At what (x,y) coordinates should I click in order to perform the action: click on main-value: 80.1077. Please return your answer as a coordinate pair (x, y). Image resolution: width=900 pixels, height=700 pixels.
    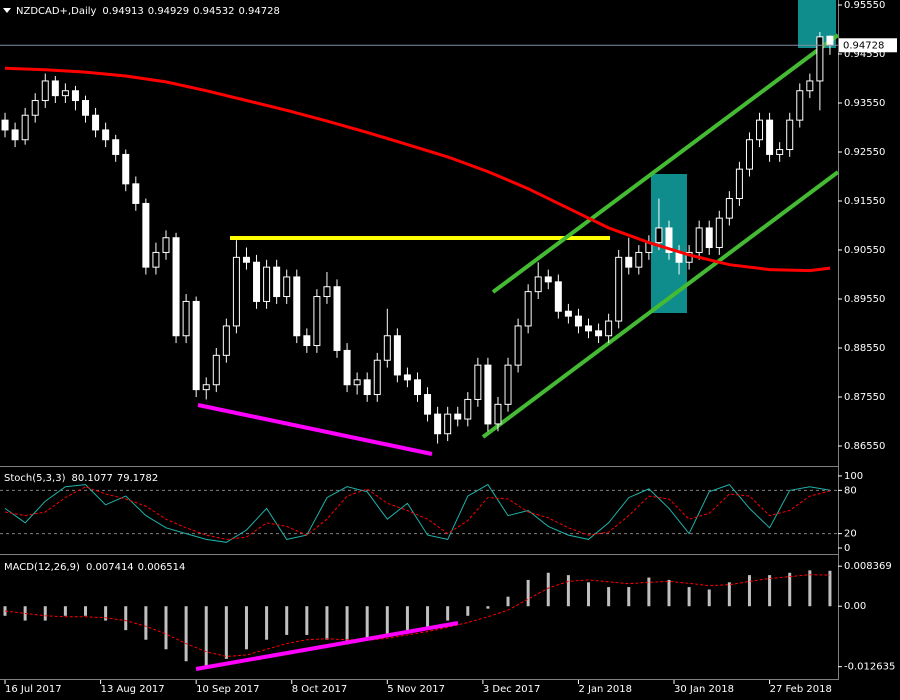
    Looking at the image, I should click on (91, 478).